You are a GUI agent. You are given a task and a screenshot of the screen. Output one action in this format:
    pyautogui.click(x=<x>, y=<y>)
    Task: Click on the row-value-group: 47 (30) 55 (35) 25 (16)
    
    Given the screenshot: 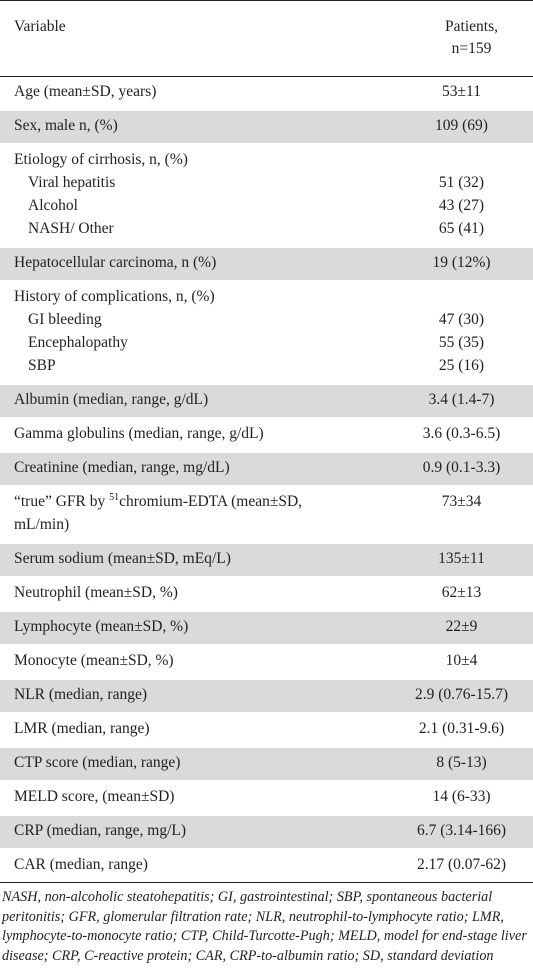 What is the action you would take?
    pyautogui.click(x=461, y=332)
    